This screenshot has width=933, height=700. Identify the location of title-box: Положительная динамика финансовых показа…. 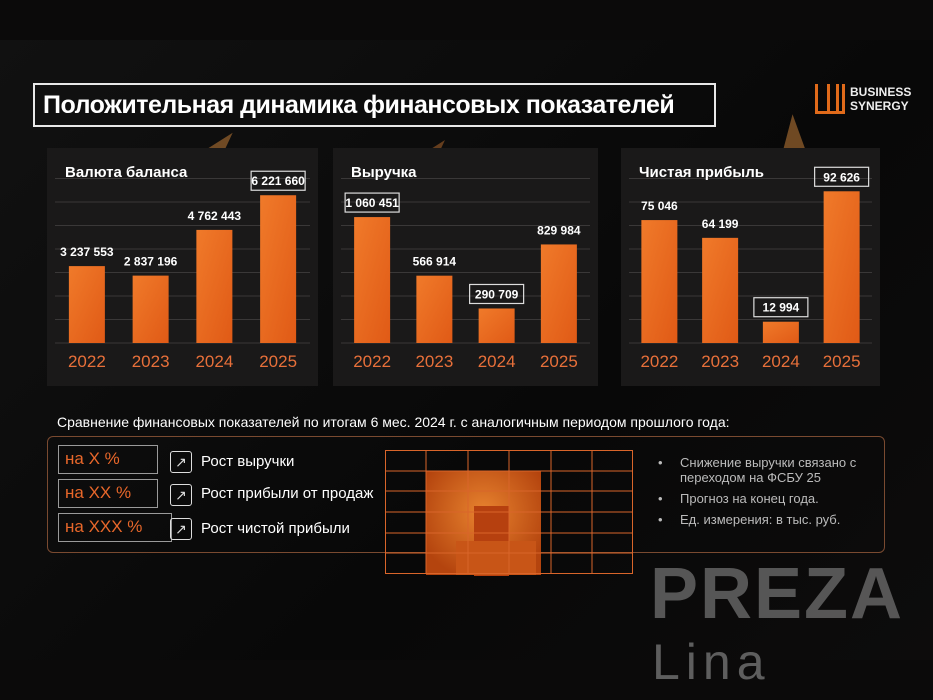
(374, 105).